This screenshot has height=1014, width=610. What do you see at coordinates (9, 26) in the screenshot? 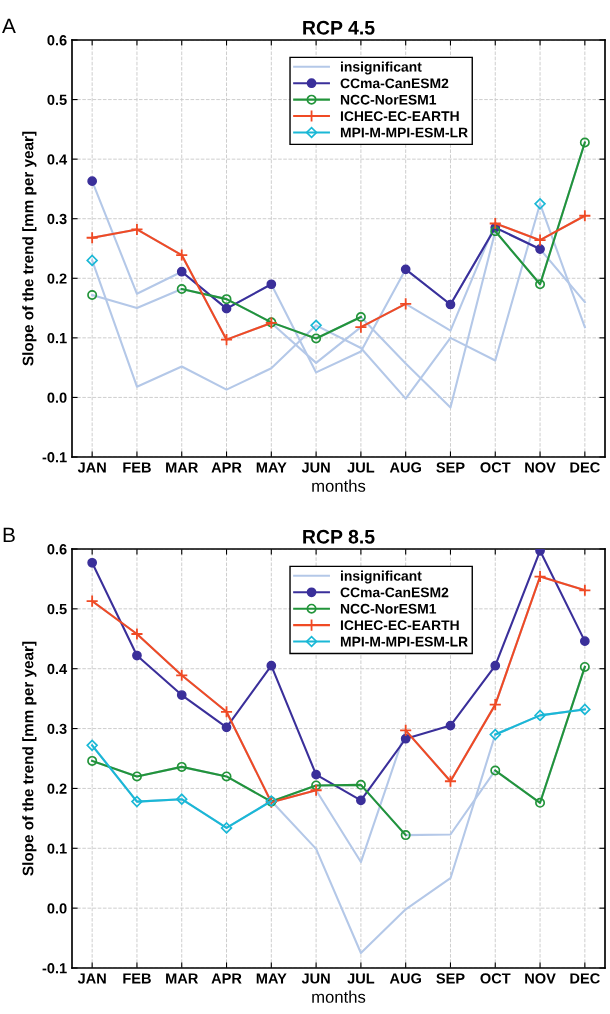
I see `text: A` at bounding box center [9, 26].